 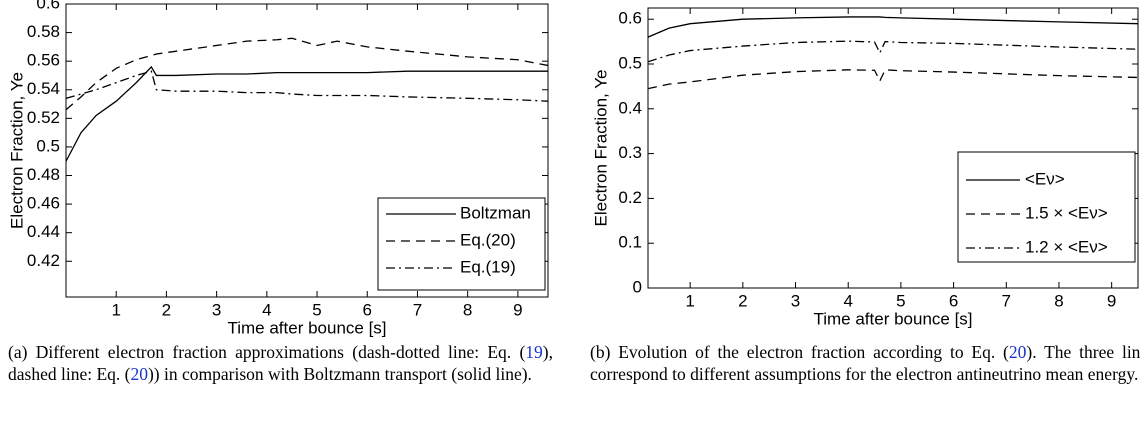 What do you see at coordinates (630, 152) in the screenshot?
I see `y-tick-label: 0.3` at bounding box center [630, 152].